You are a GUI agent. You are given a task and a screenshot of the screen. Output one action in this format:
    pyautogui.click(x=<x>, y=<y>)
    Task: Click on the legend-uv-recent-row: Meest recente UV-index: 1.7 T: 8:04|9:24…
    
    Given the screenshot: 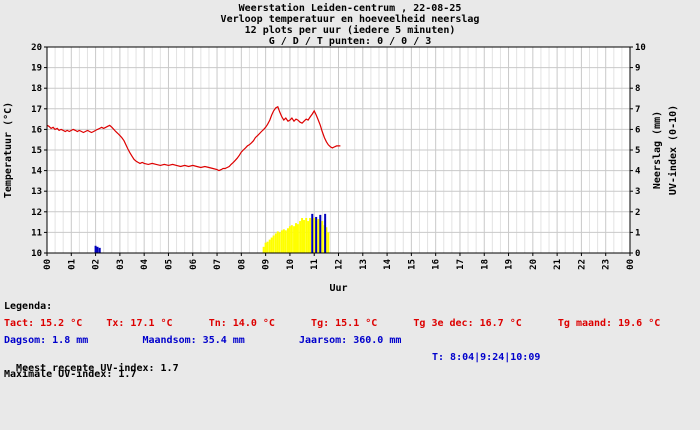 What is the action you would take?
    pyautogui.click(x=350, y=368)
    